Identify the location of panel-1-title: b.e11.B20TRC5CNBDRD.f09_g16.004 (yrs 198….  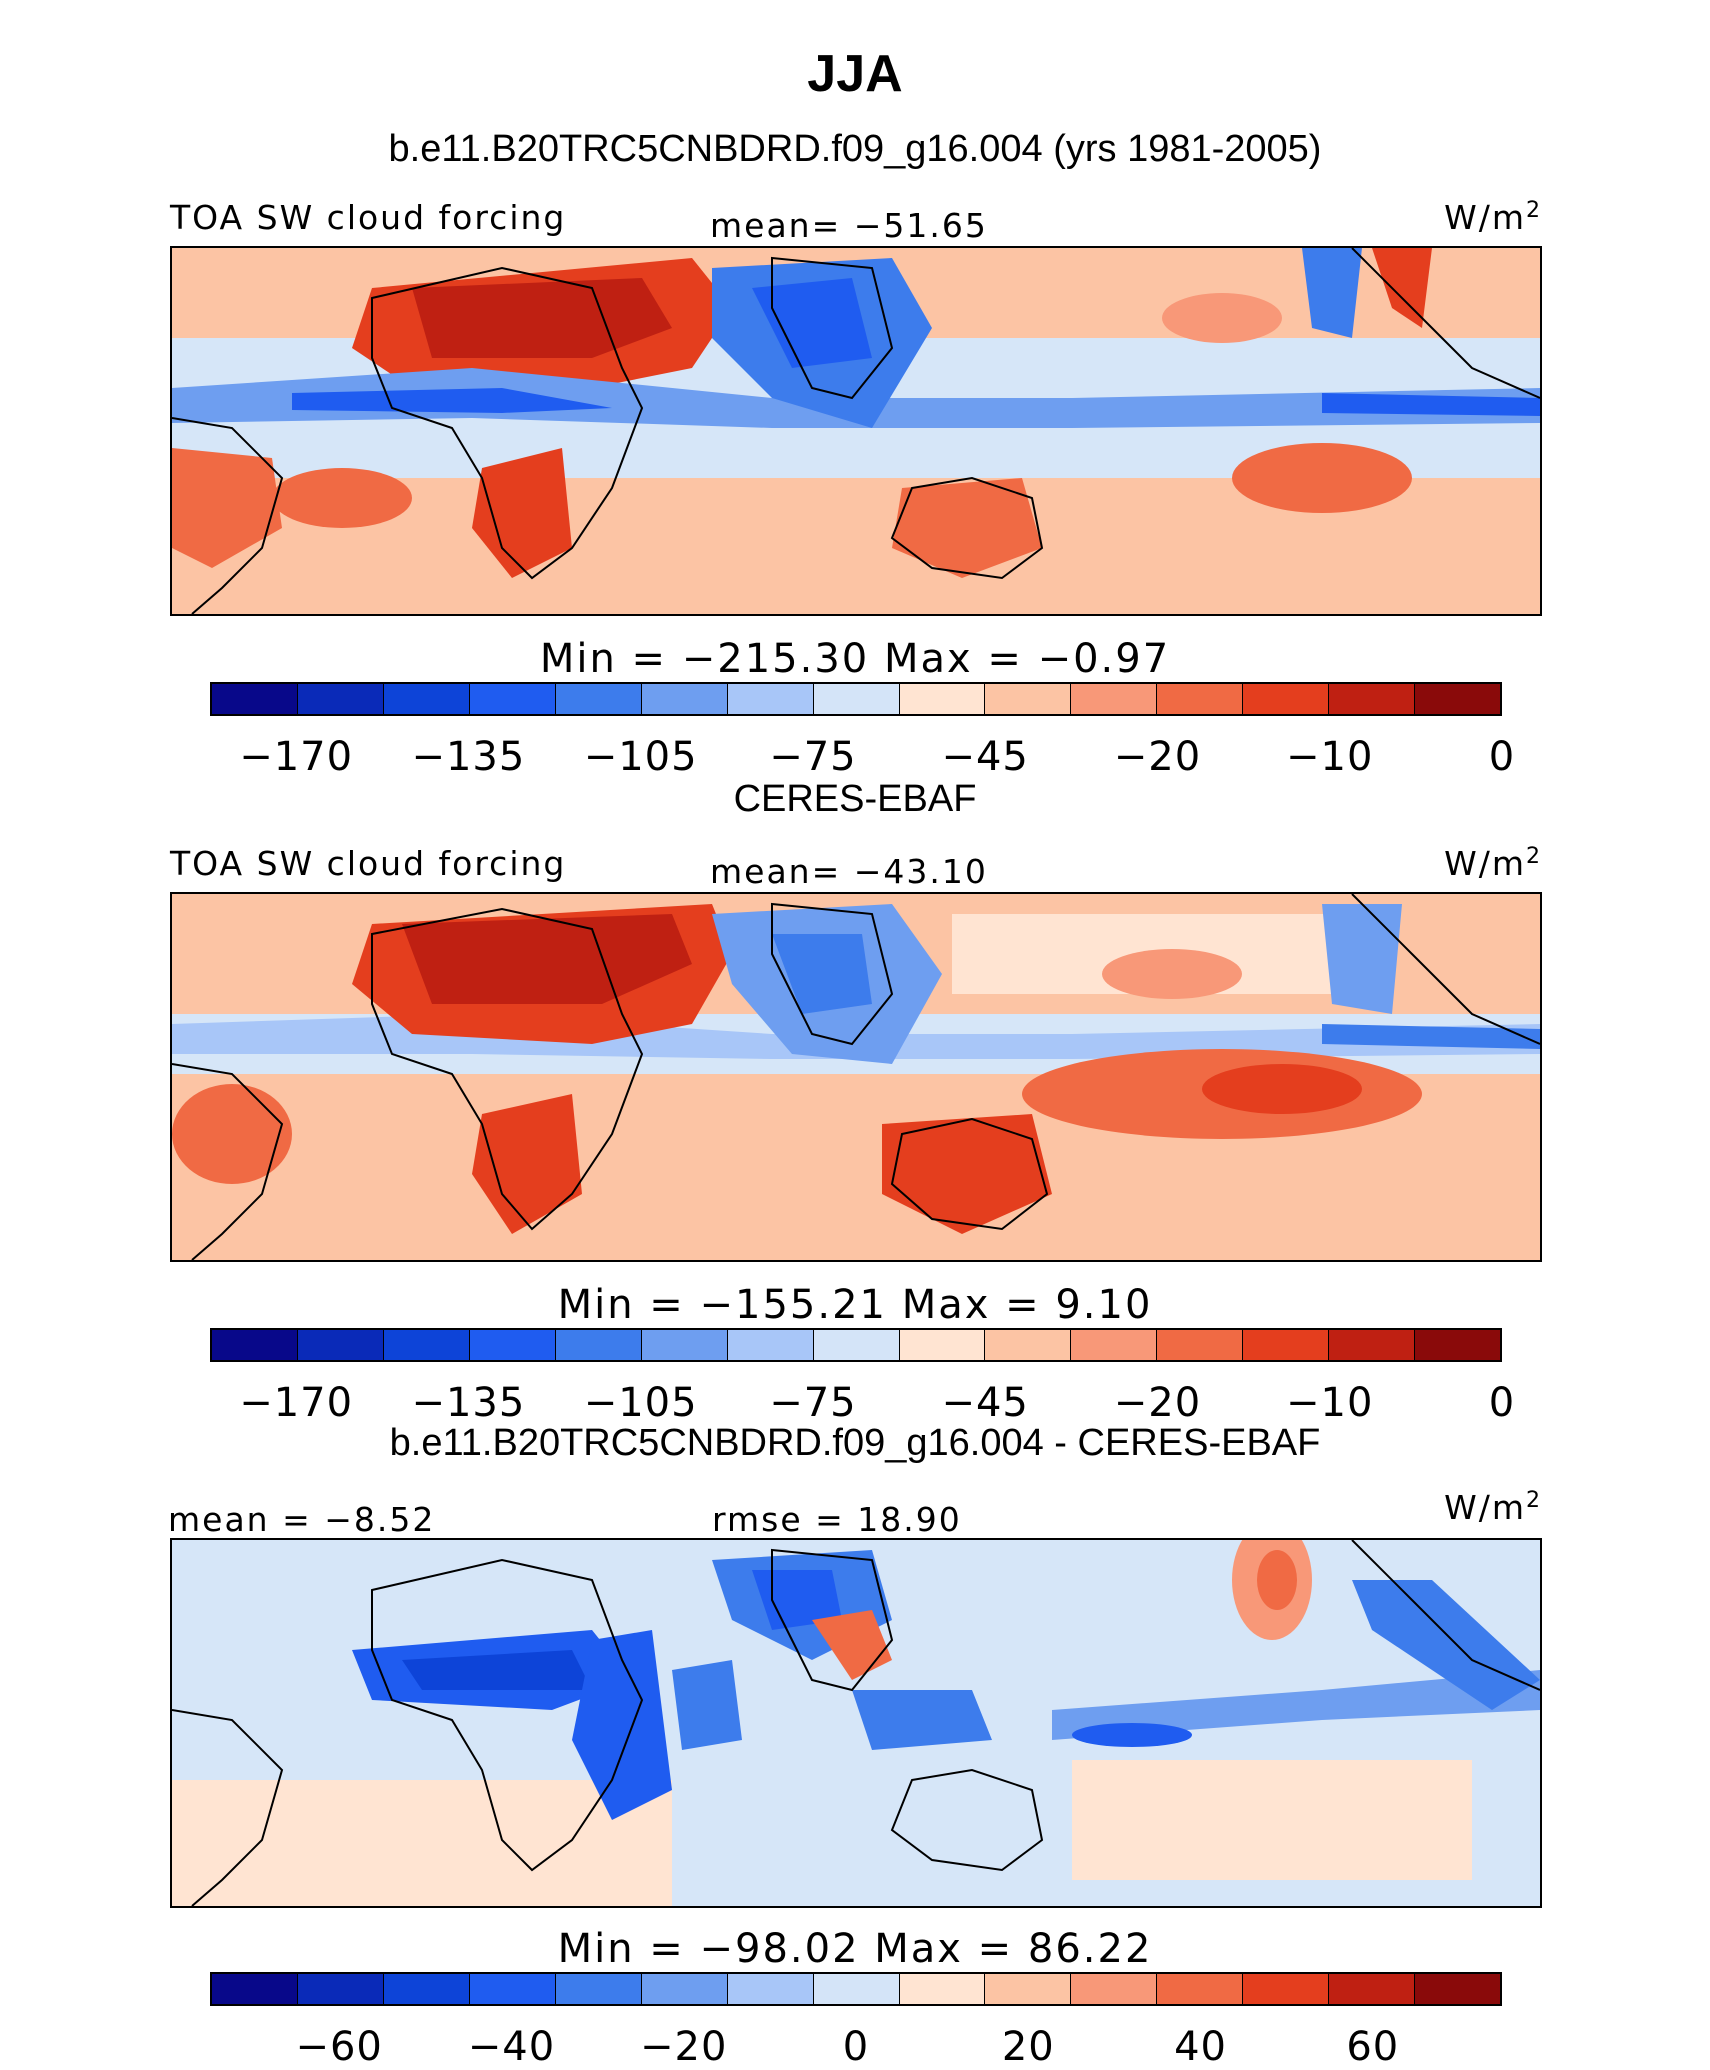
(855, 149).